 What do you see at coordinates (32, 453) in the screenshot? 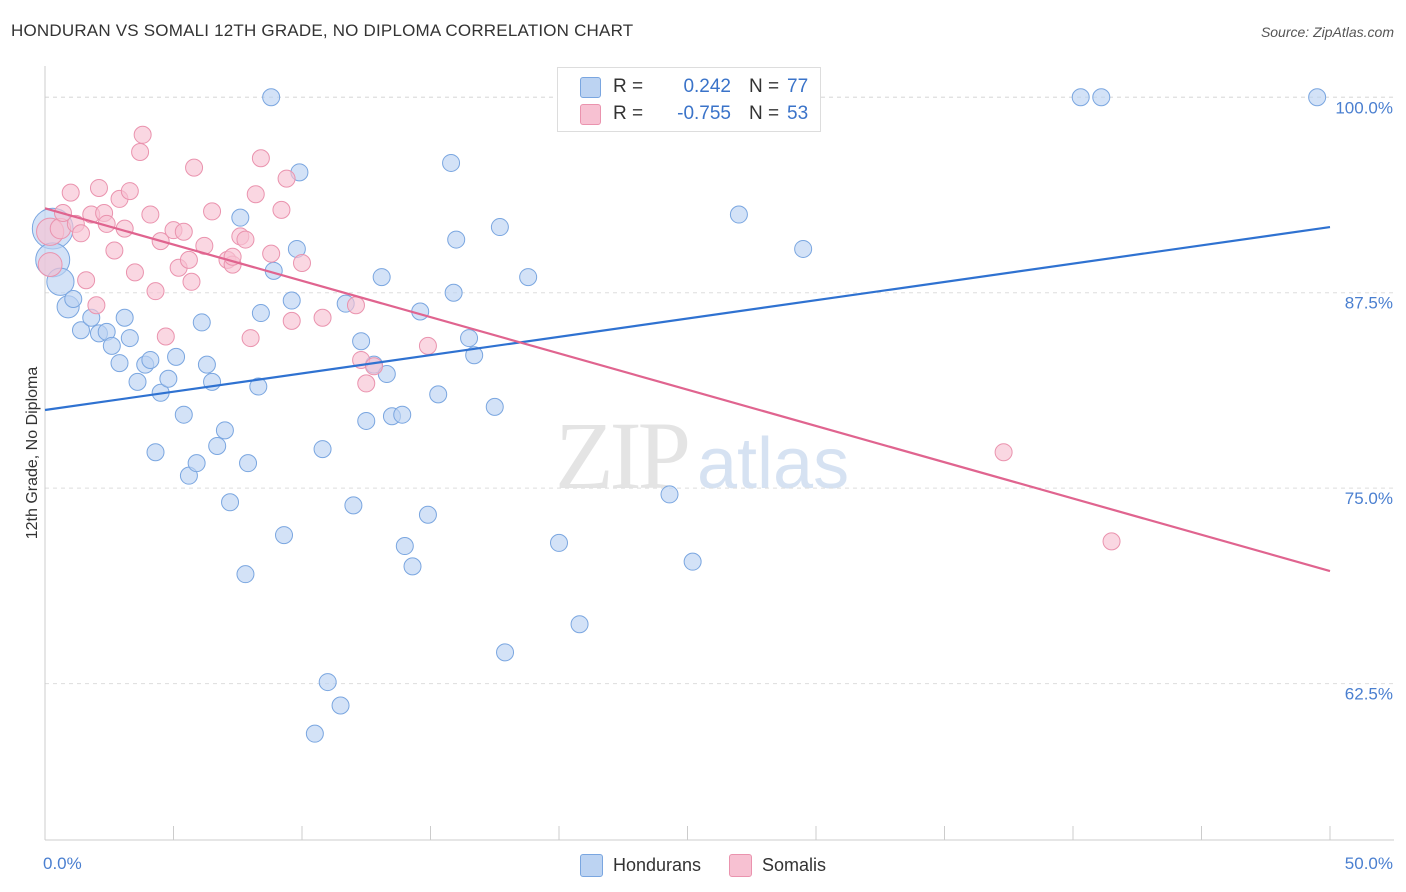
I see `y-axis-title: 12th Grade, No Diploma` at bounding box center [32, 453].